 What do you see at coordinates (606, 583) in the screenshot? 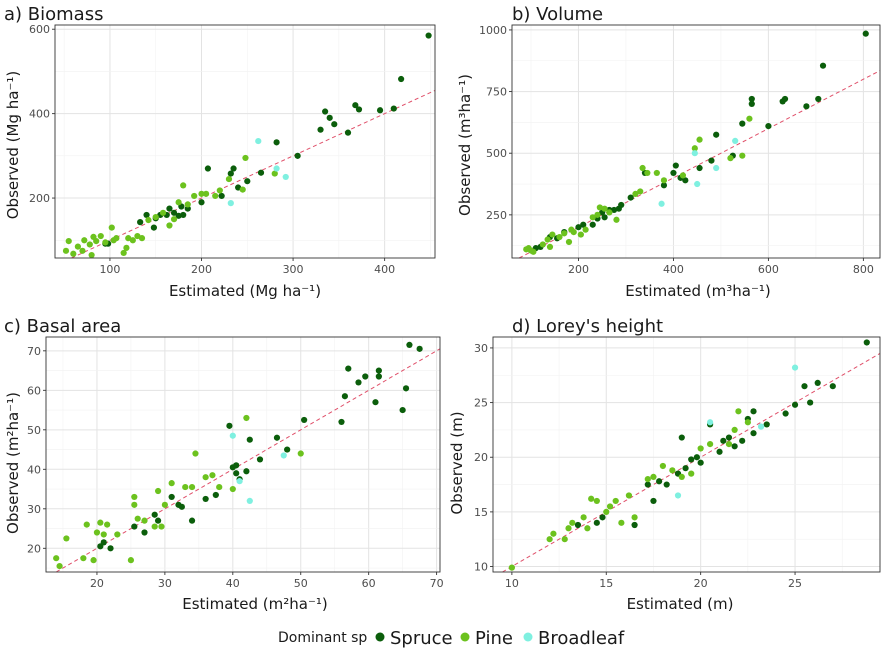
I see `x-tick-label: 15` at bounding box center [606, 583].